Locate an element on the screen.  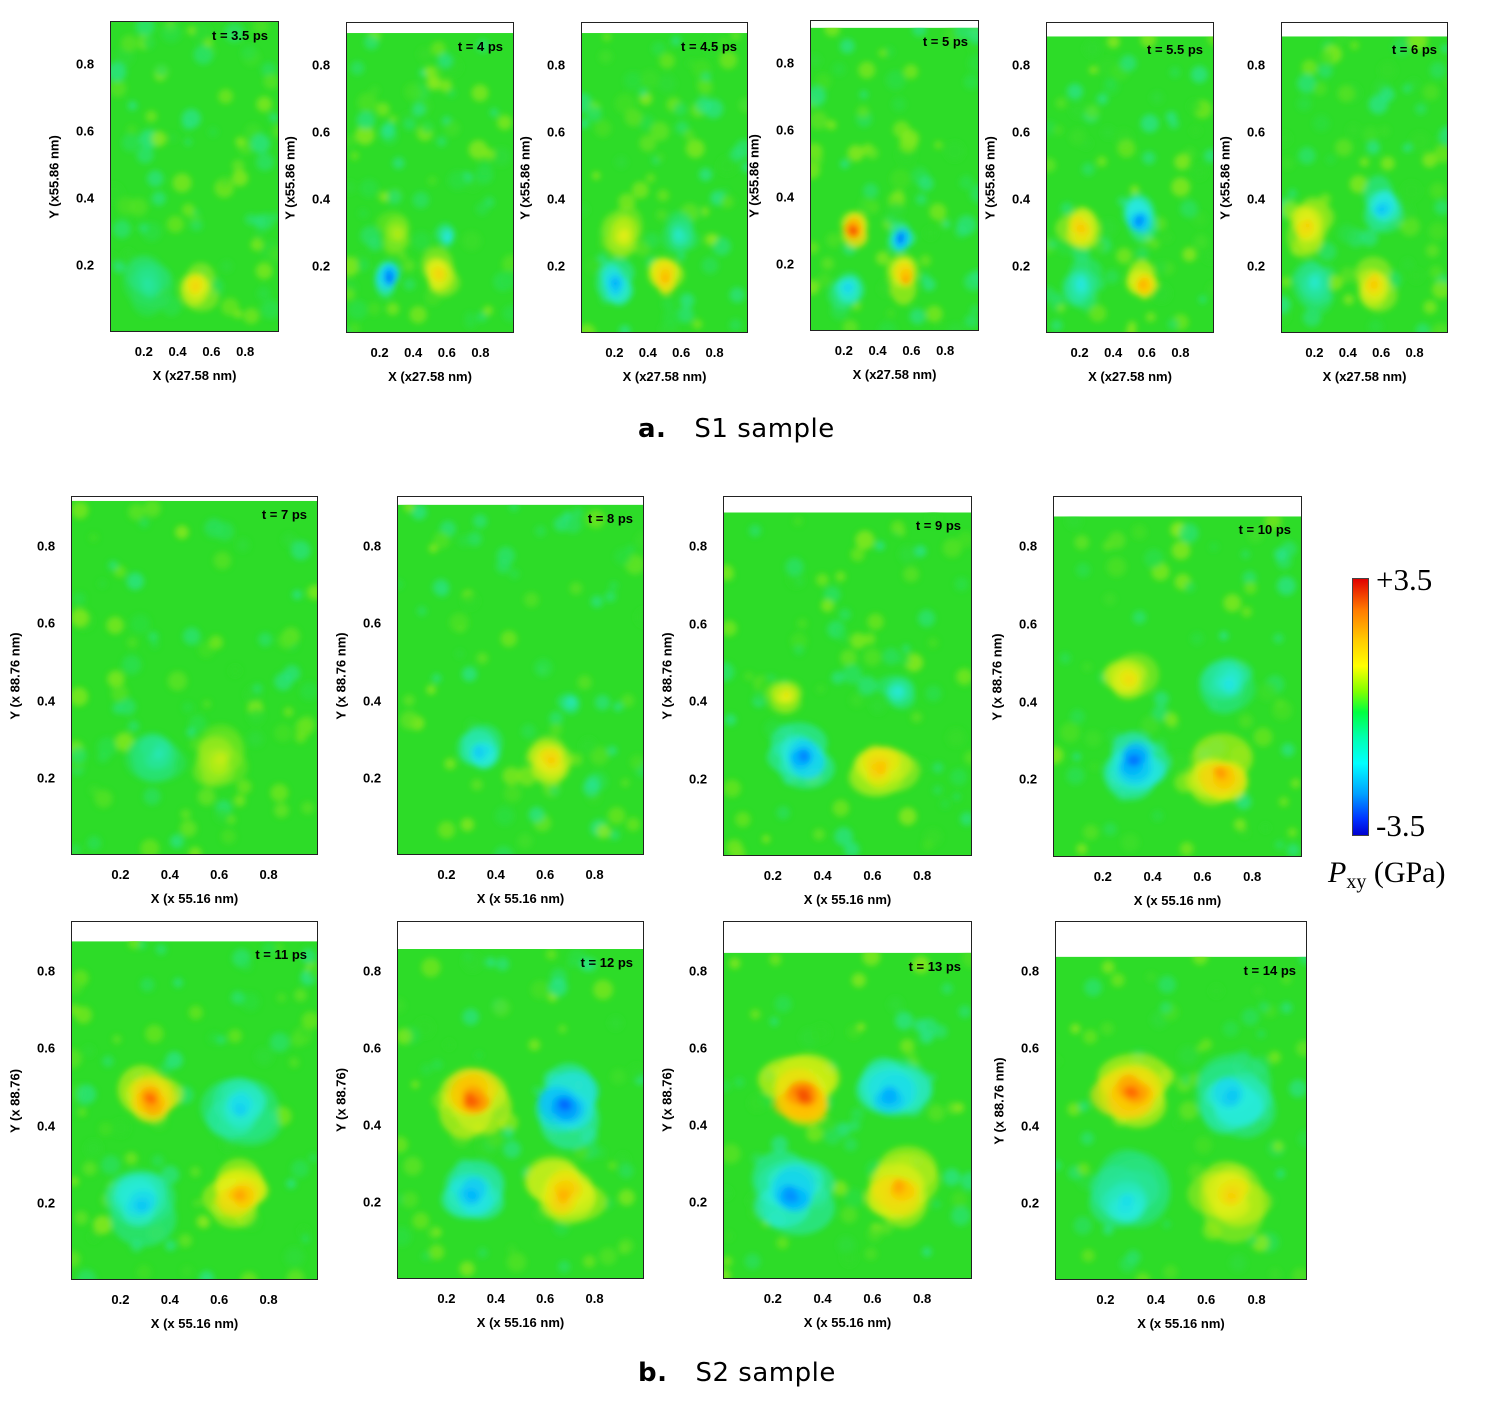
heatmap-plot-area: t = 7 ps is located at coordinates (194, 675).